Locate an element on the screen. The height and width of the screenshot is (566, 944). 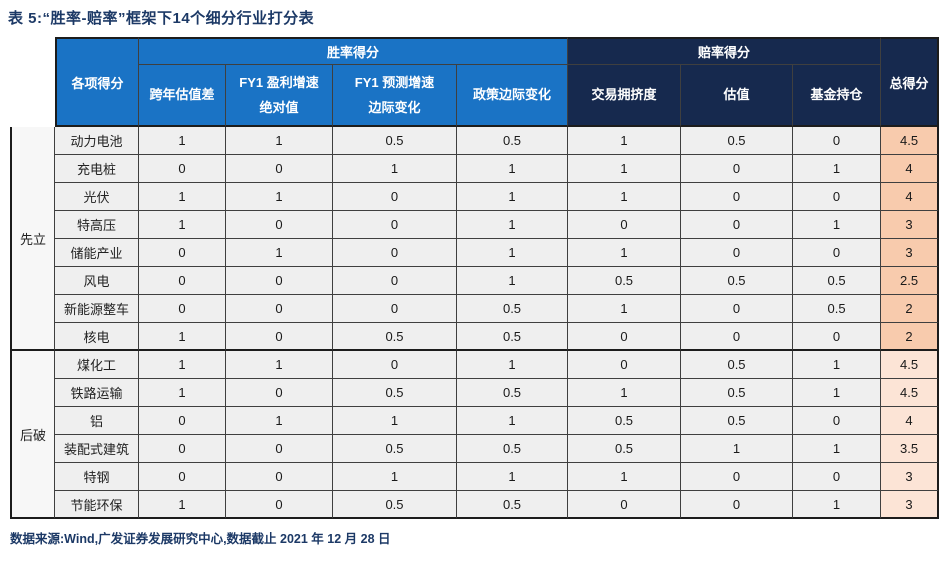
table-row: 特钢 0 0 1 1 1 0 0 3 is located at coordinates (475, 477).